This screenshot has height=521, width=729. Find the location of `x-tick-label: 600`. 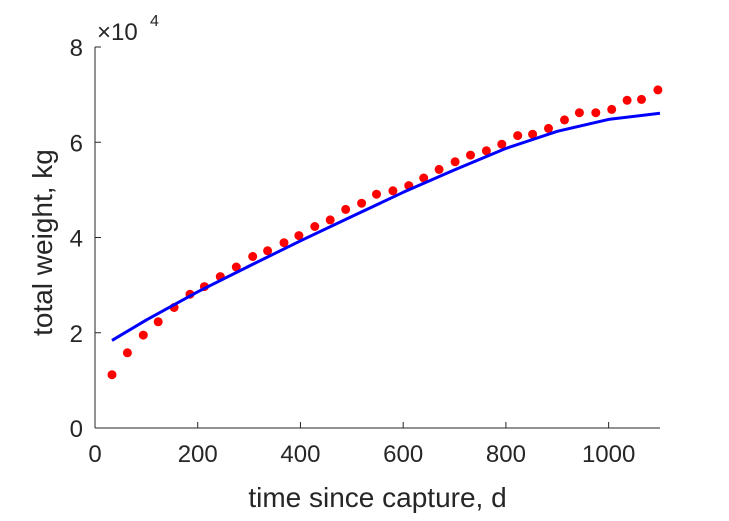

x-tick-label: 600 is located at coordinates (403, 454).